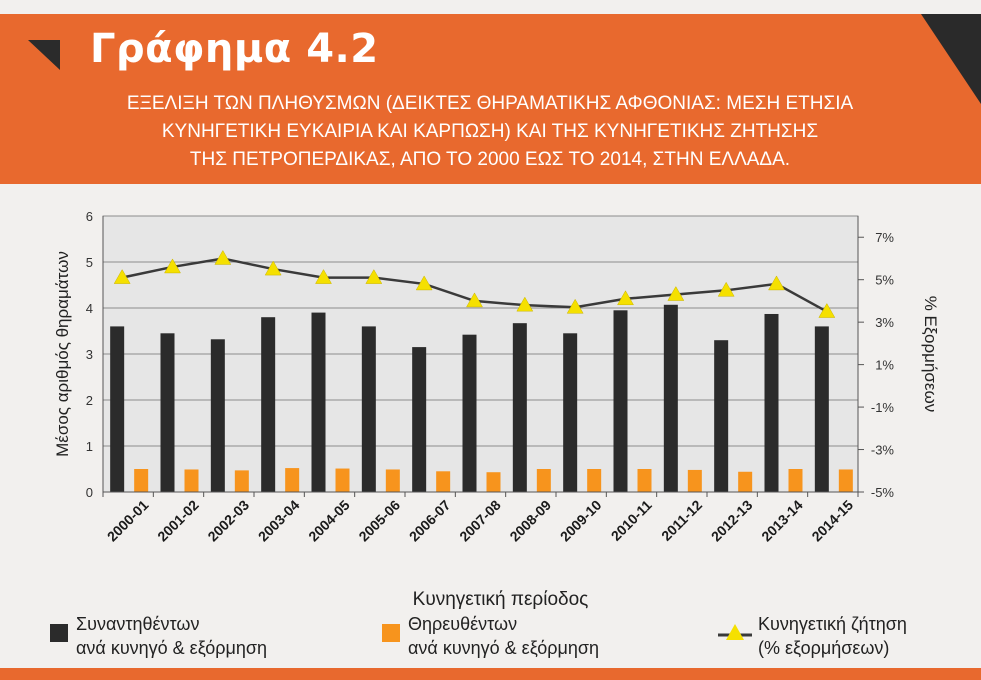 The height and width of the screenshot is (680, 981). What do you see at coordinates (631, 520) in the screenshot?
I see `x-tick-label: 2010-11` at bounding box center [631, 520].